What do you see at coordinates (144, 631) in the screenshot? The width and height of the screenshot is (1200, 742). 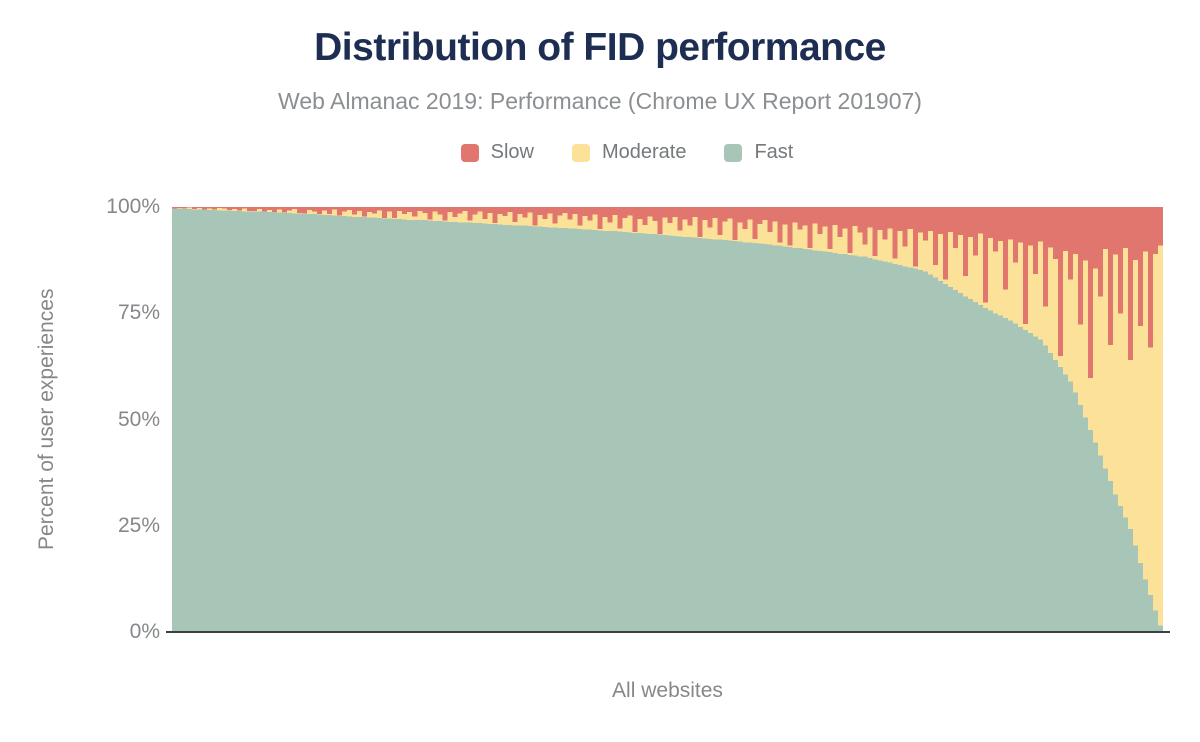 I see `y-tick-0: 0%` at bounding box center [144, 631].